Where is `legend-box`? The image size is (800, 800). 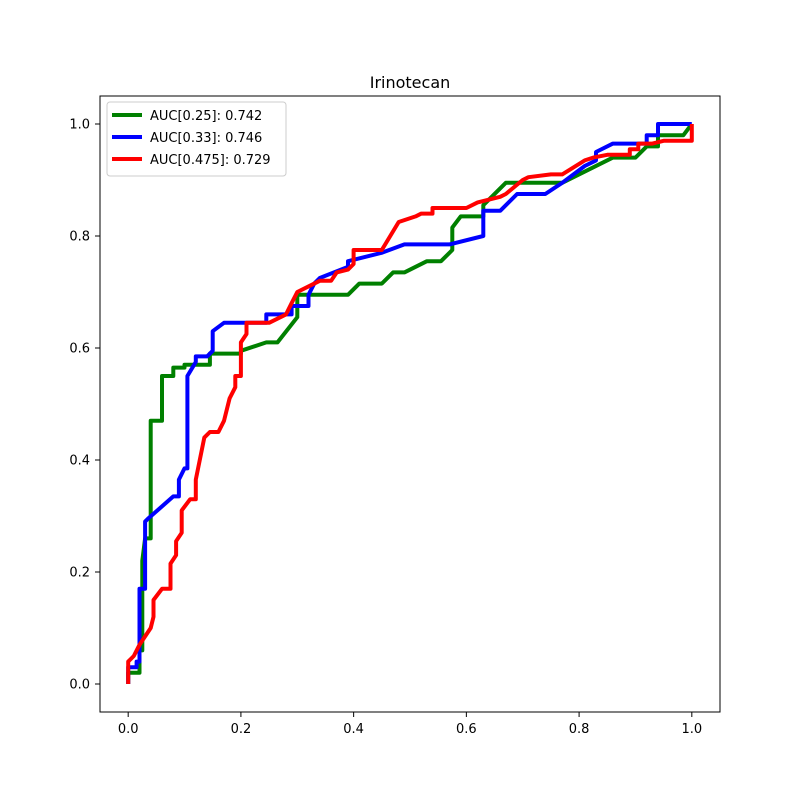
legend-box is located at coordinates (196, 139).